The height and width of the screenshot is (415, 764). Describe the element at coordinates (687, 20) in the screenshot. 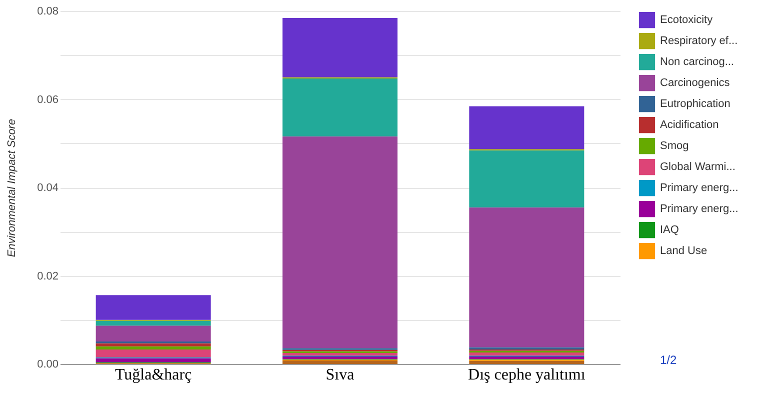

I see `legend-label: Ecotoxicity` at that location.